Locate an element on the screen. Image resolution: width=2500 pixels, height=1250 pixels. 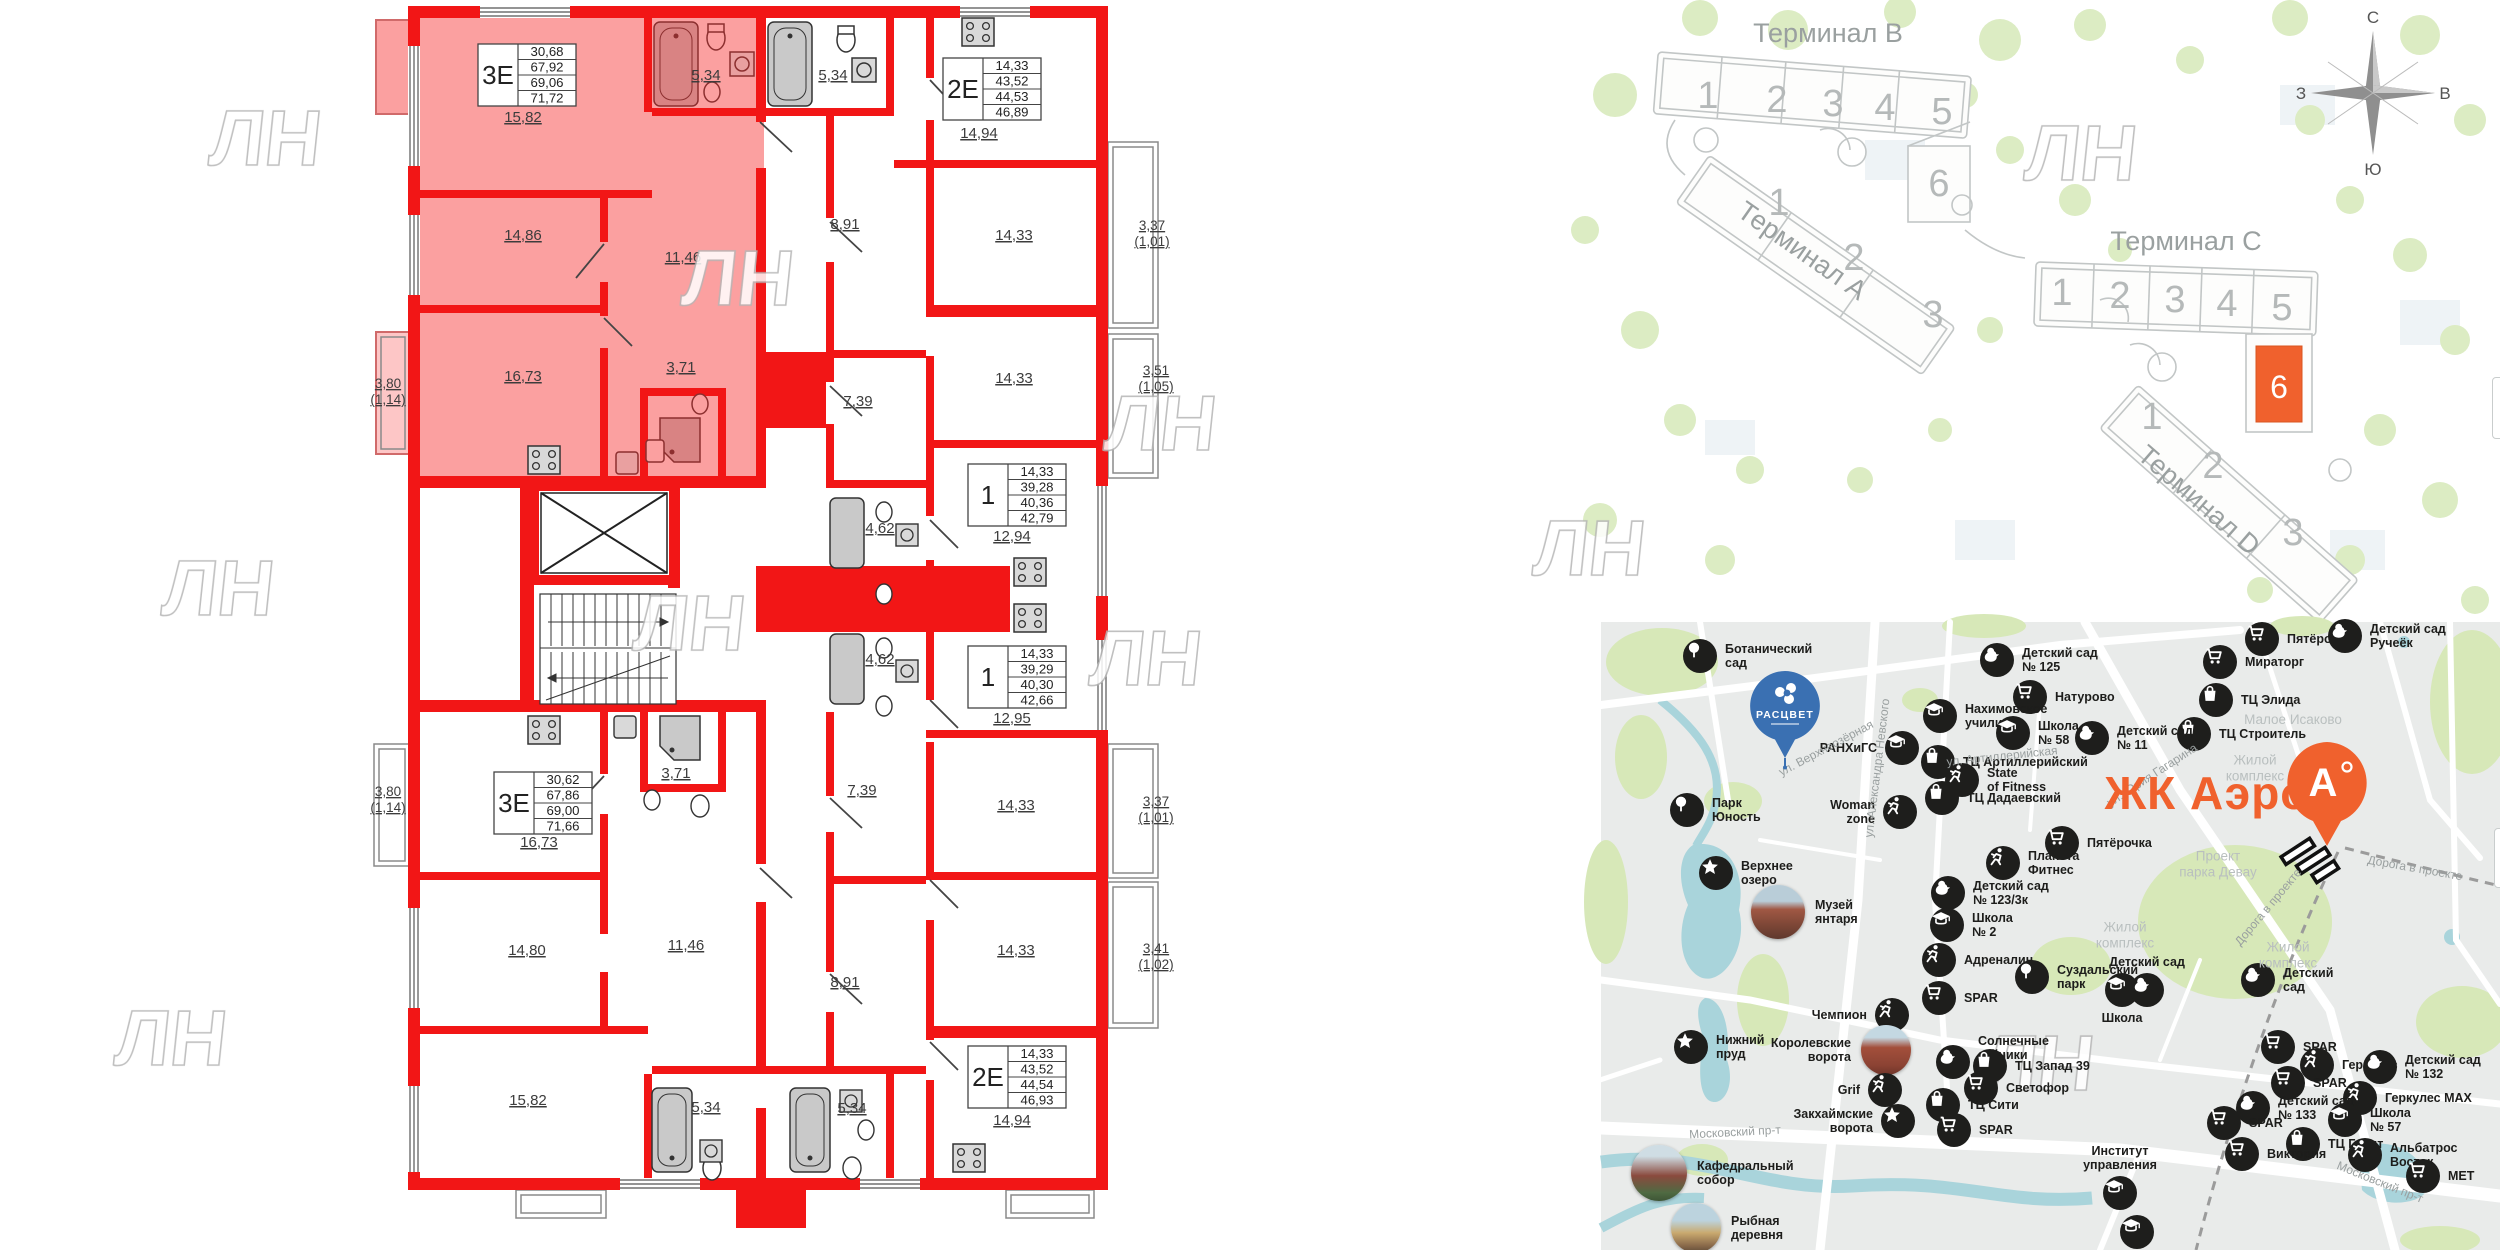
map-marker: Институт управления is located at coordinates (2120, 1177).